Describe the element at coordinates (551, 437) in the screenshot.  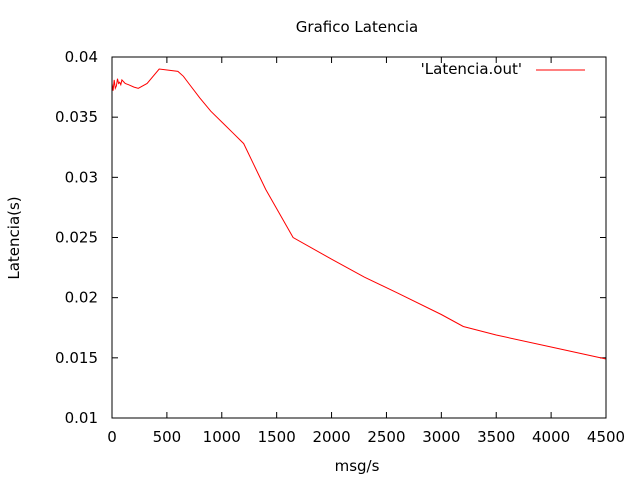
I see `x-tick-label: 4000` at that location.